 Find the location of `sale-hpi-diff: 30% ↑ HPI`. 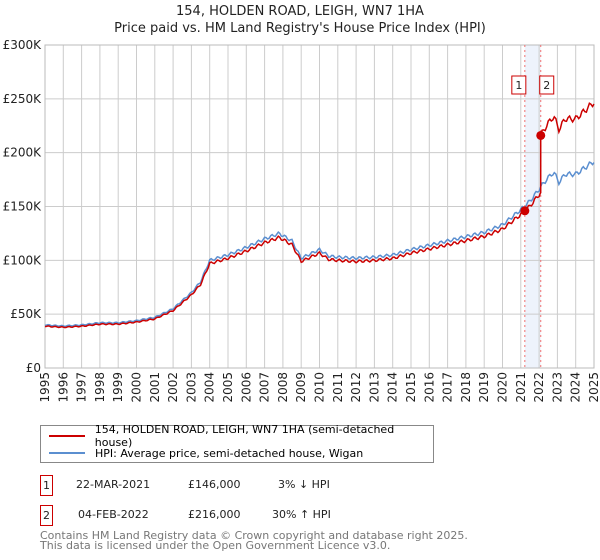

sale-hpi-diff: 30% ↑ HPI is located at coordinates (301, 514).